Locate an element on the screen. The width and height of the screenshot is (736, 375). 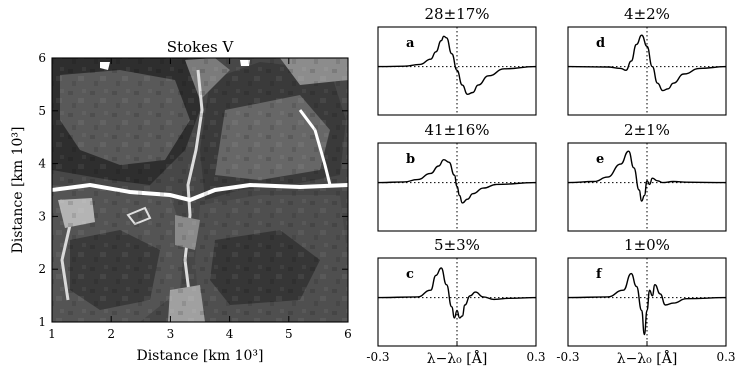
profile-panel-b: 41±16% b is located at coordinates (457, 176).